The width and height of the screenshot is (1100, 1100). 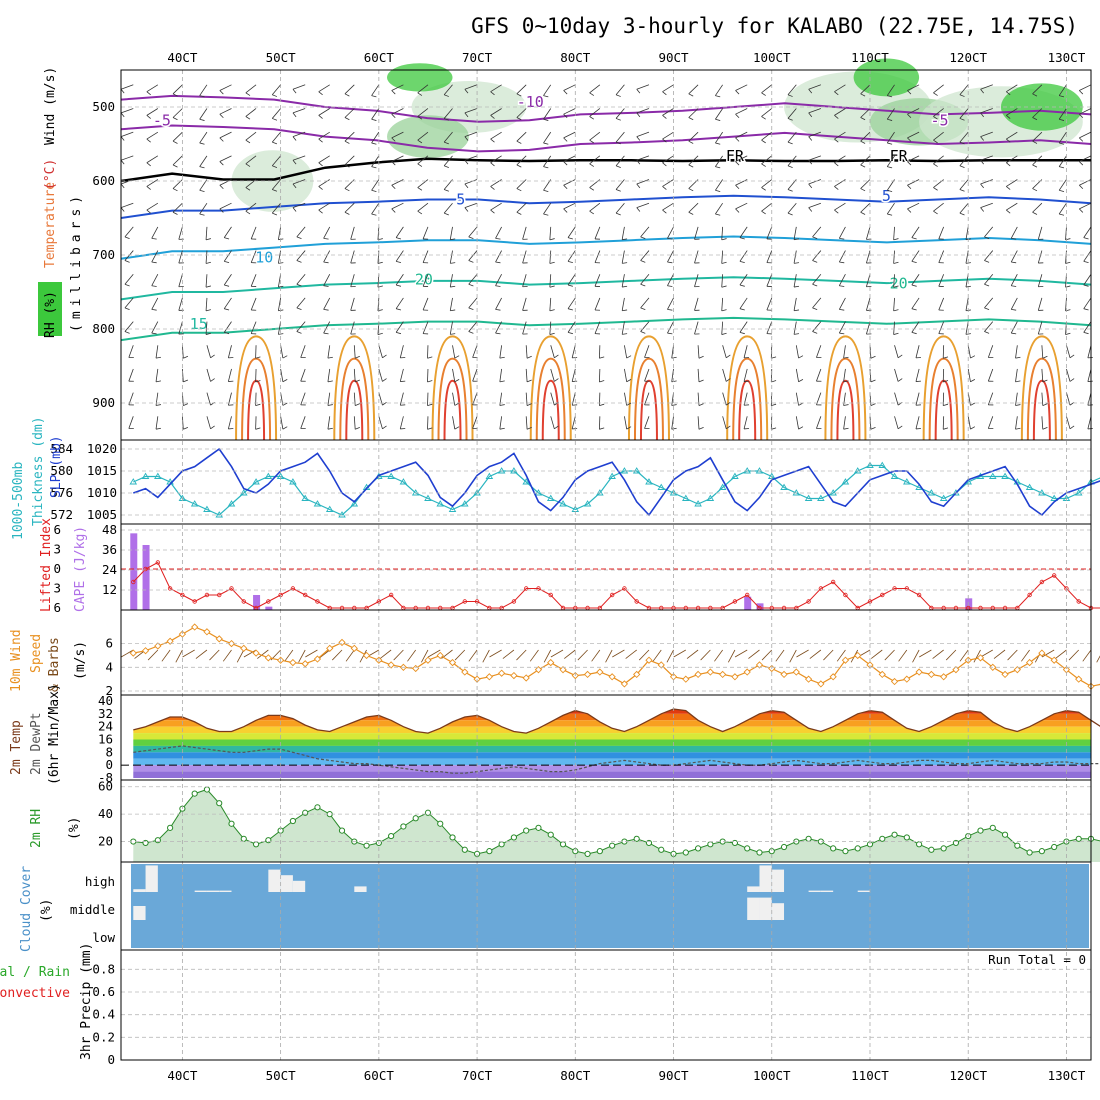 What do you see at coordinates (16, 747) in the screenshot?
I see `t2m-label: 2m Temp` at bounding box center [16, 747].